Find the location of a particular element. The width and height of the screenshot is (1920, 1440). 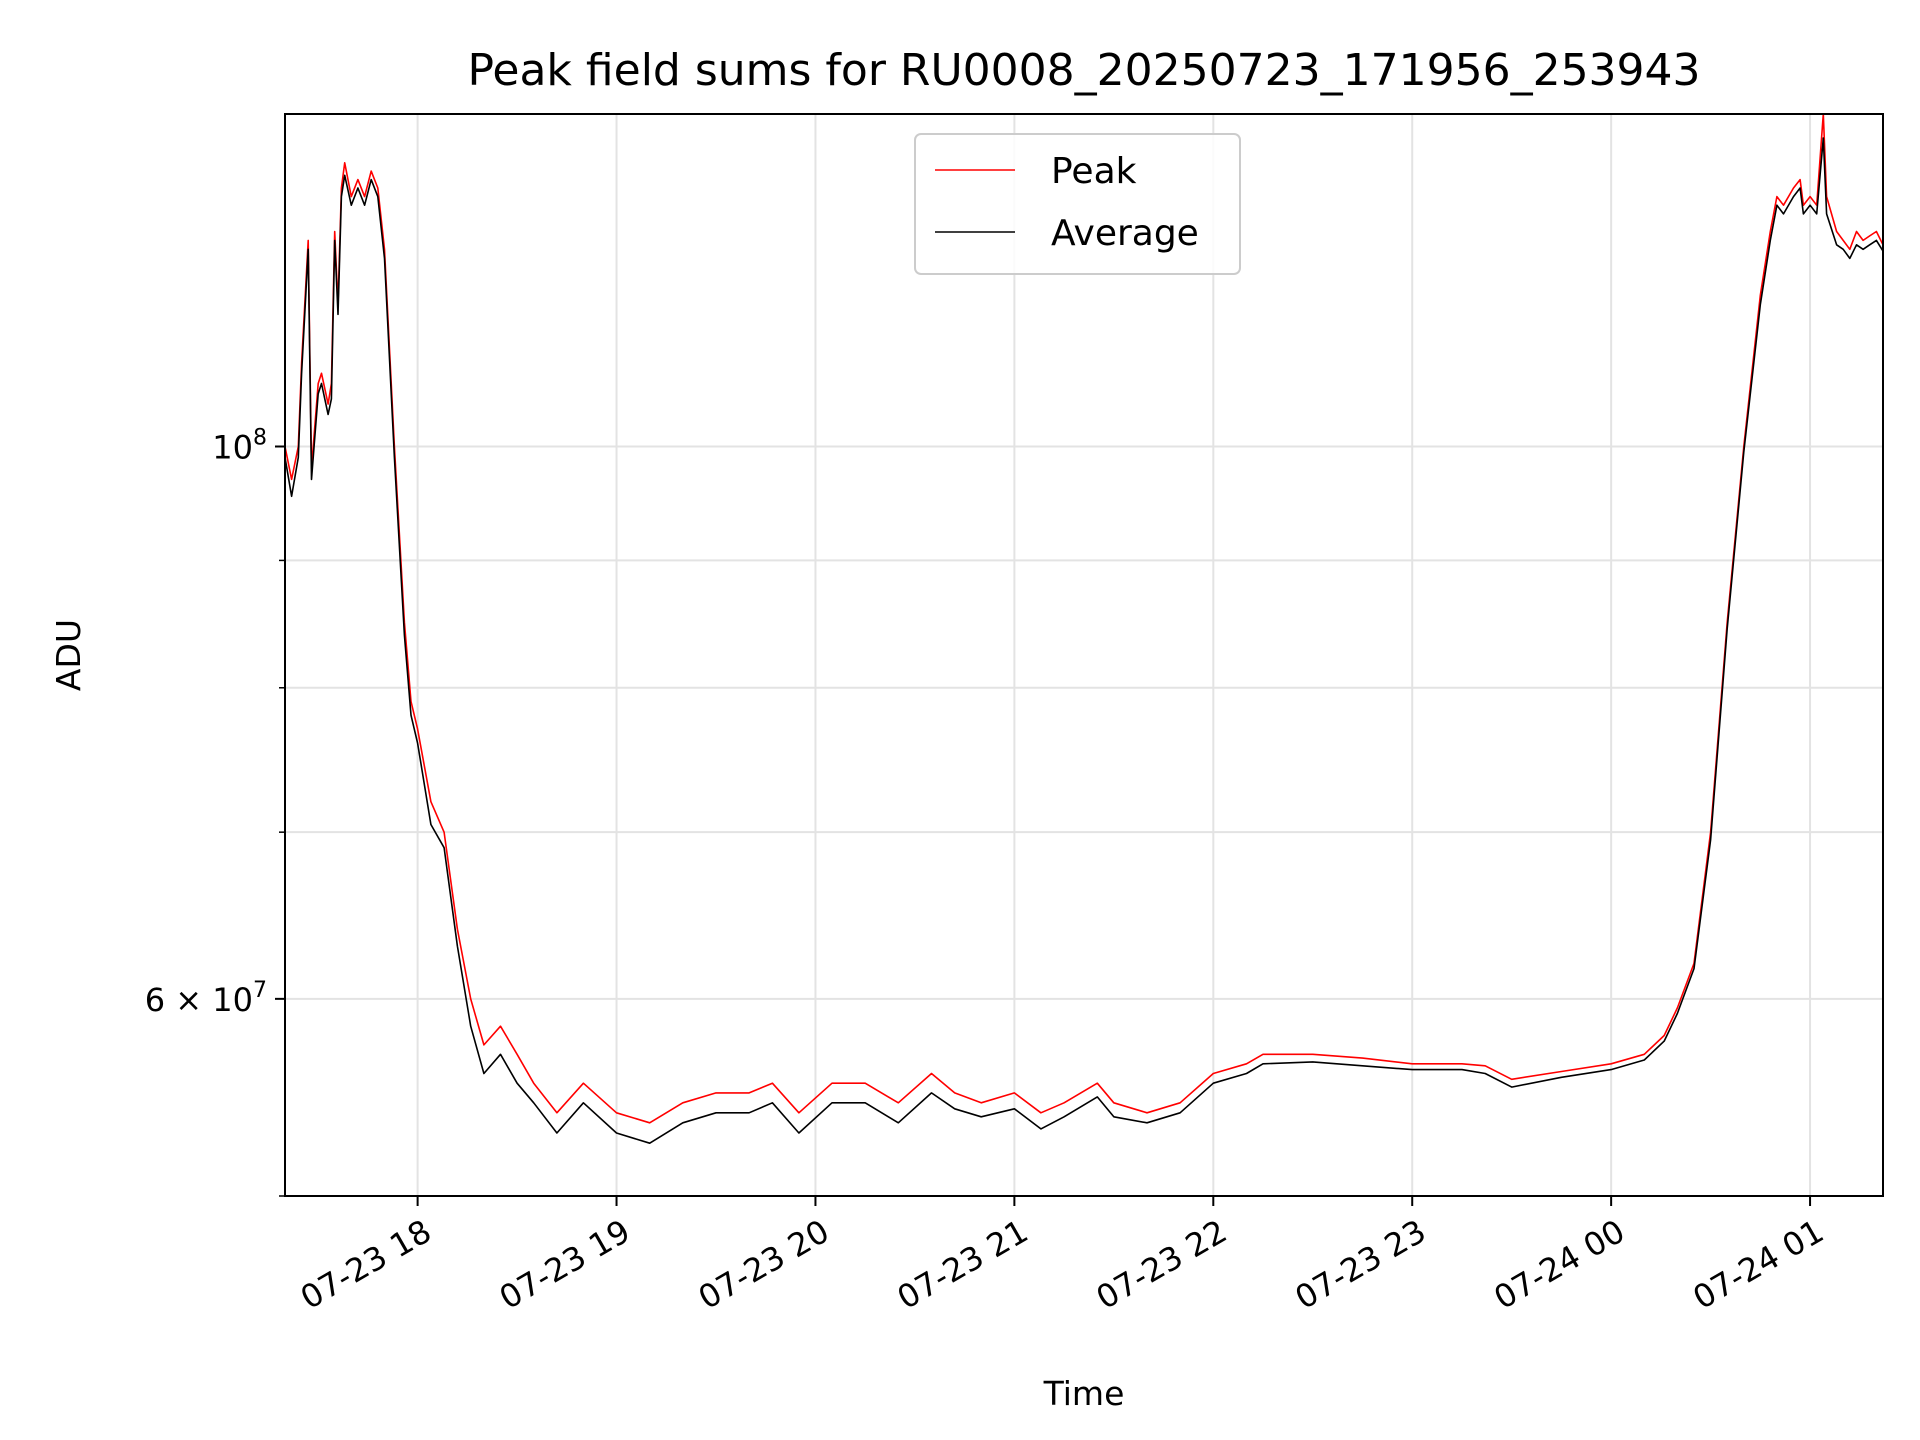

y-tick-label: 108 is located at coordinates (239, 445).